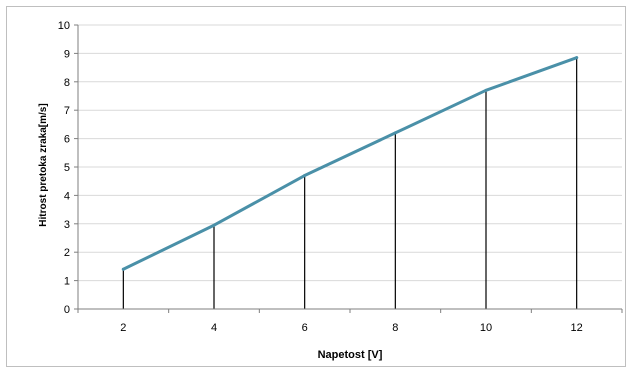  I want to click on y-tick-label: 4, so click(67, 196).